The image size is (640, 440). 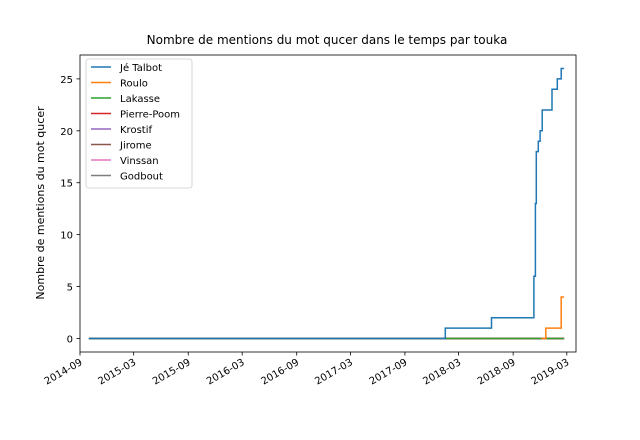 What do you see at coordinates (134, 84) in the screenshot?
I see `legend-label: Roulo` at bounding box center [134, 84].